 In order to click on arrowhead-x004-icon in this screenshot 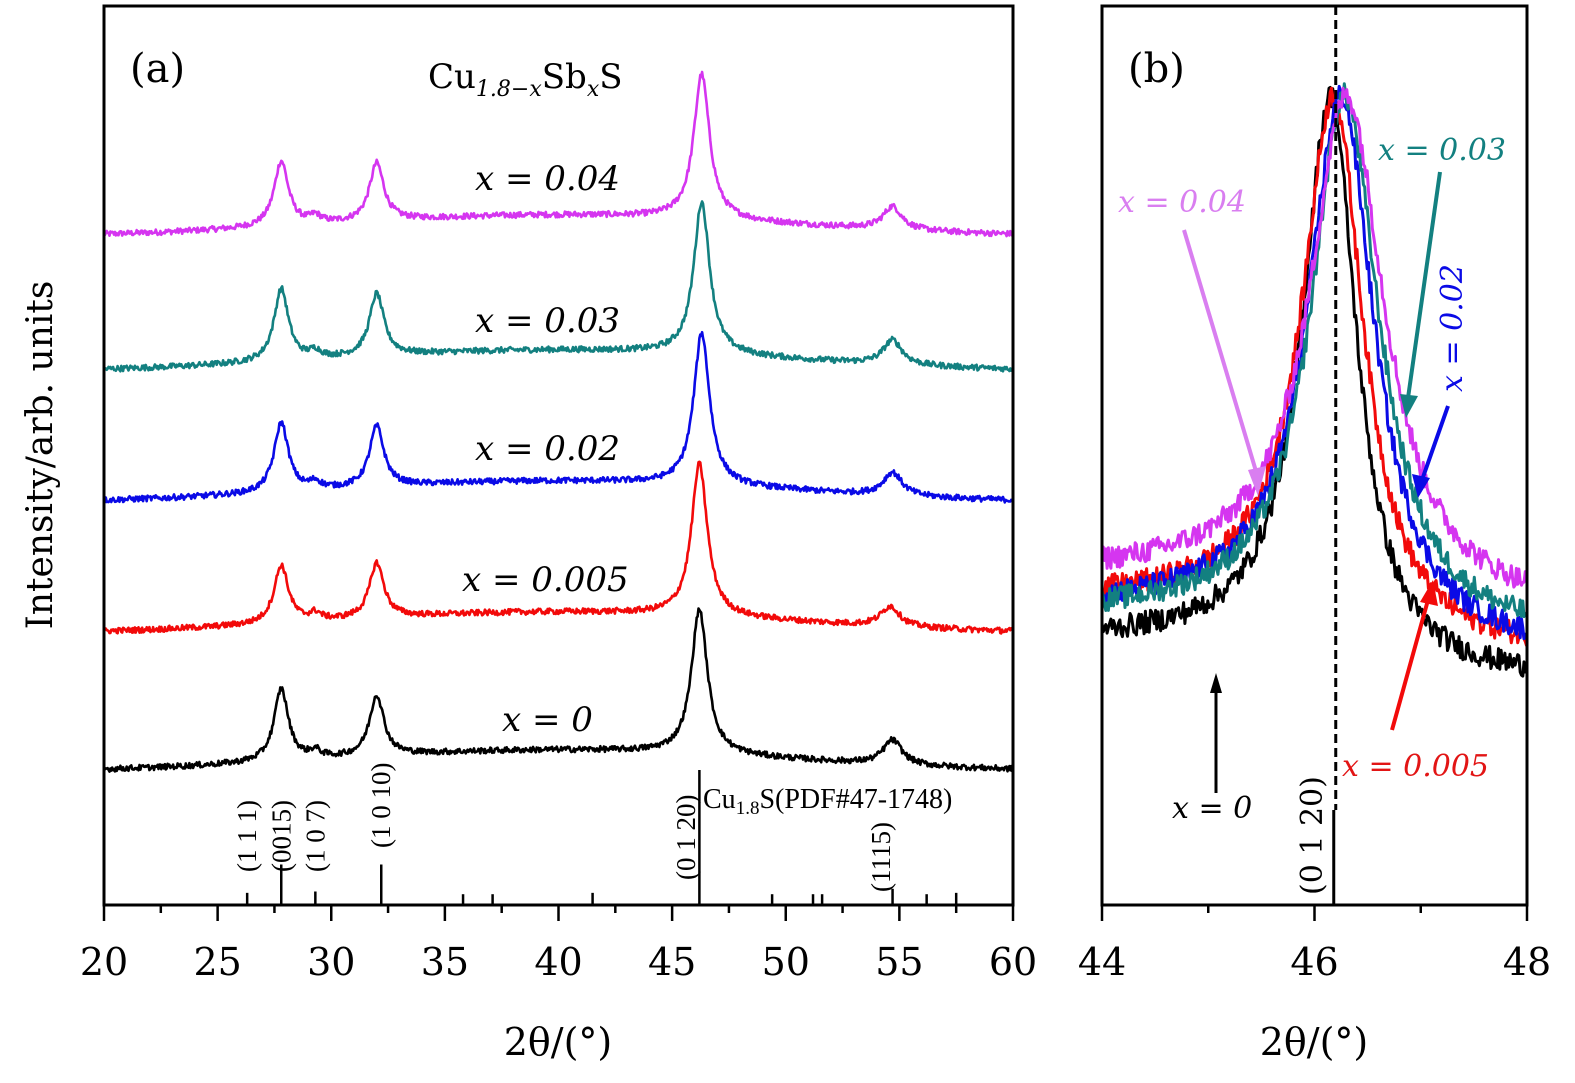, I will do `click(1257, 481)`.